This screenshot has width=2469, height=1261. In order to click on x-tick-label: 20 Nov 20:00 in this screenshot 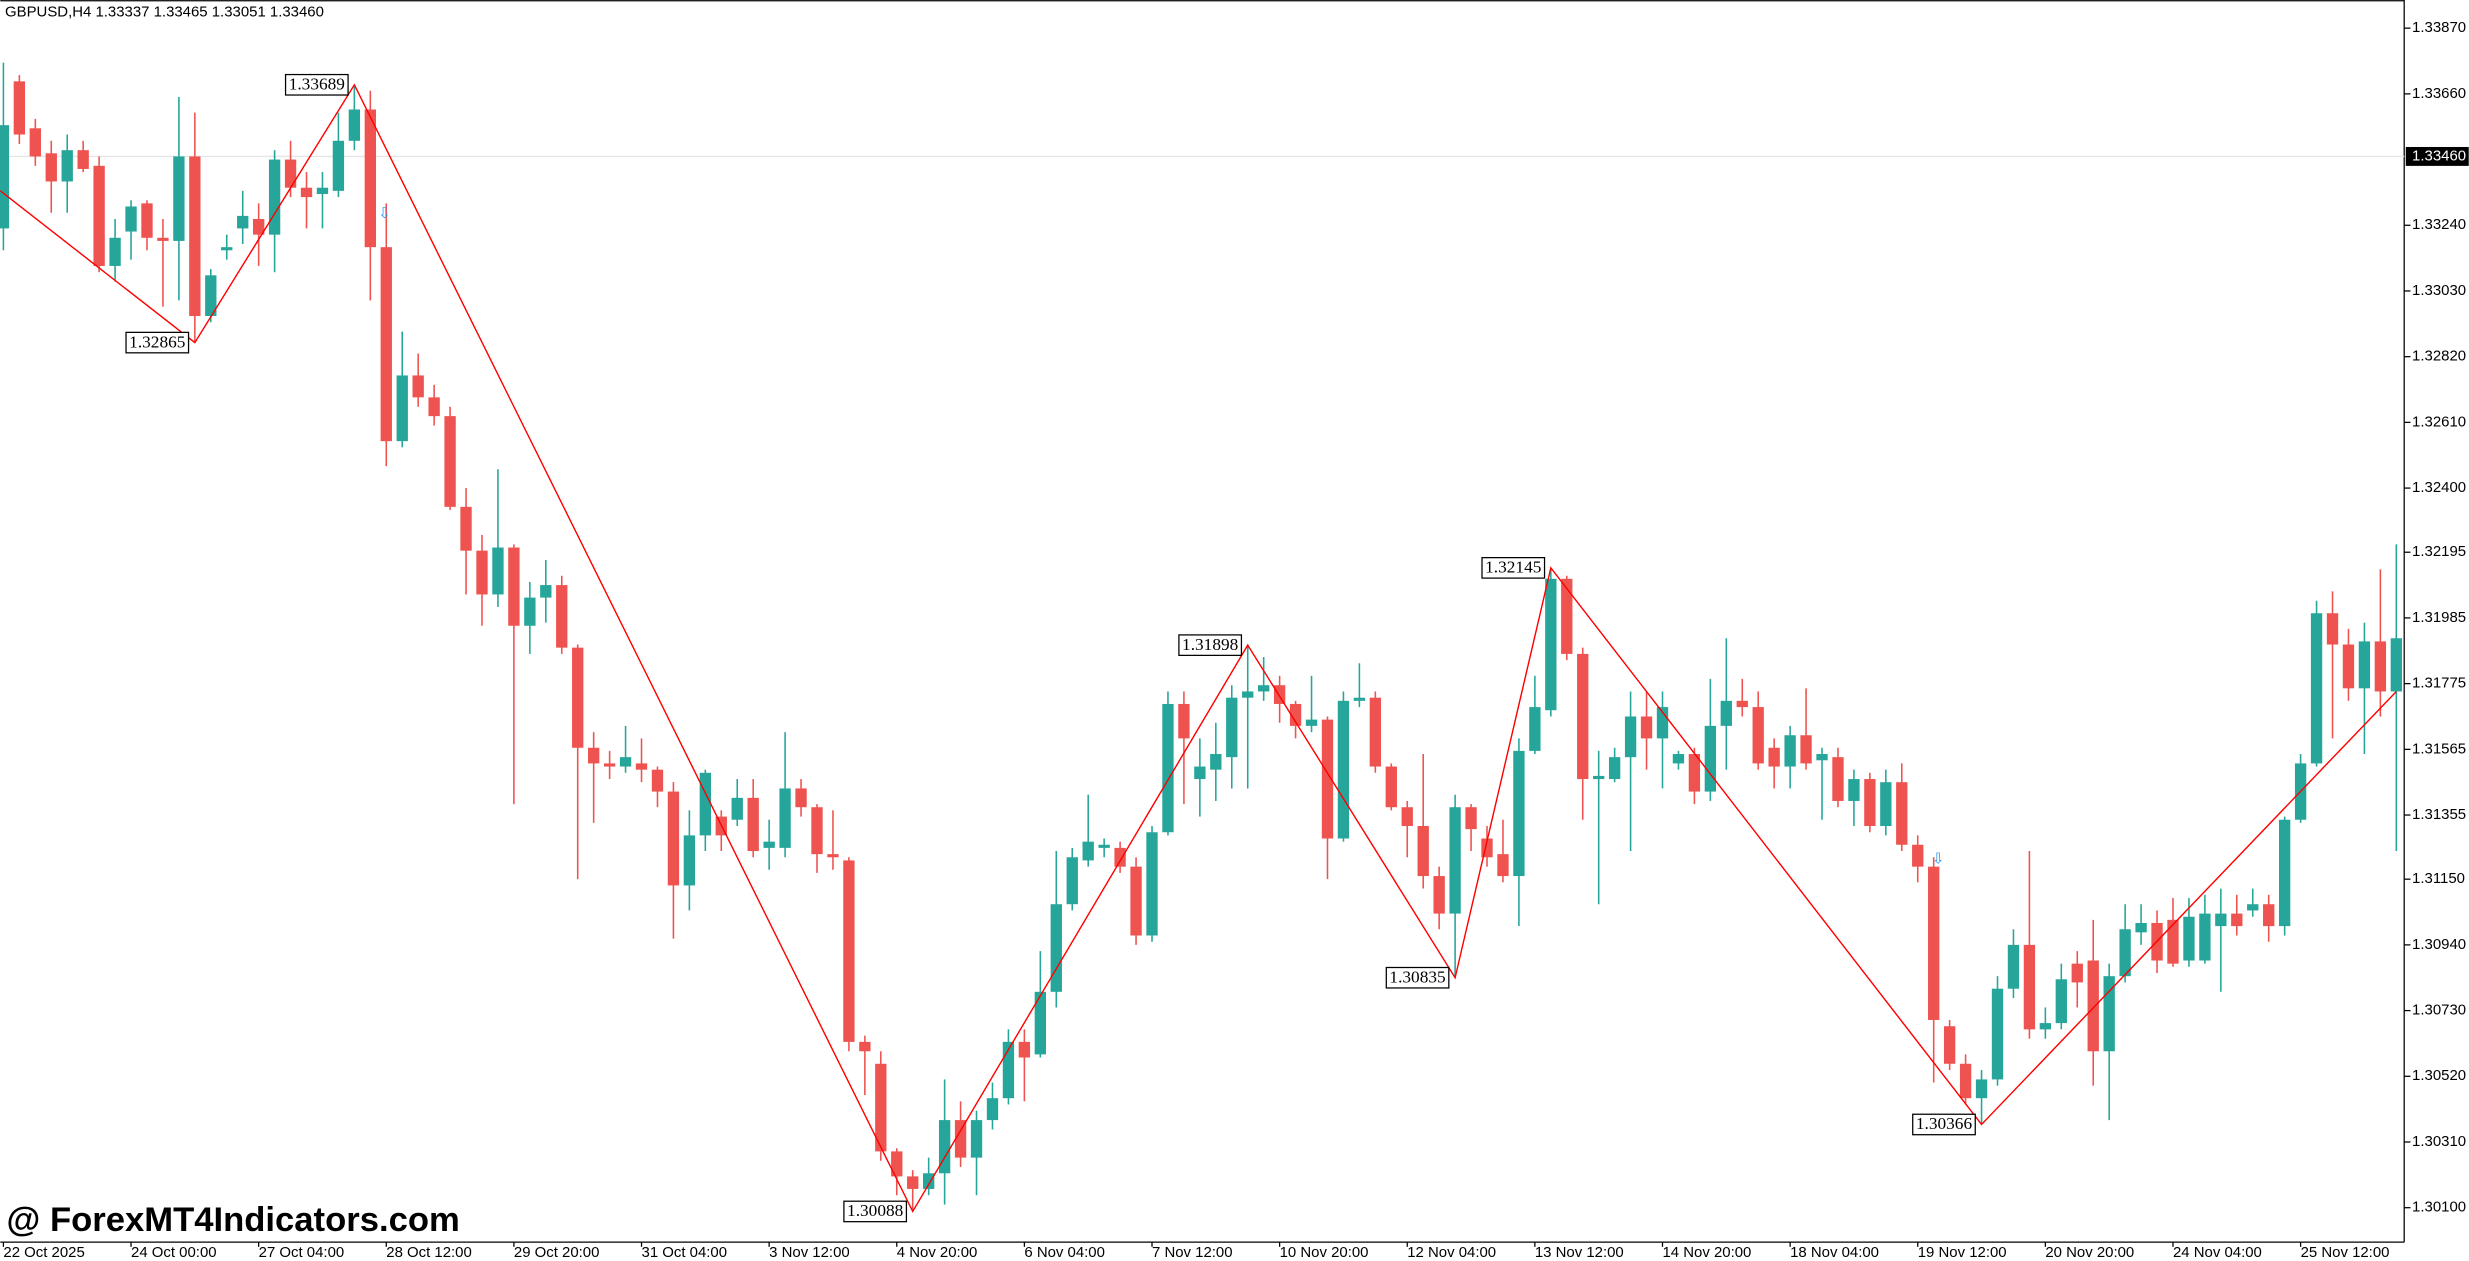, I will do `click(2089, 1252)`.